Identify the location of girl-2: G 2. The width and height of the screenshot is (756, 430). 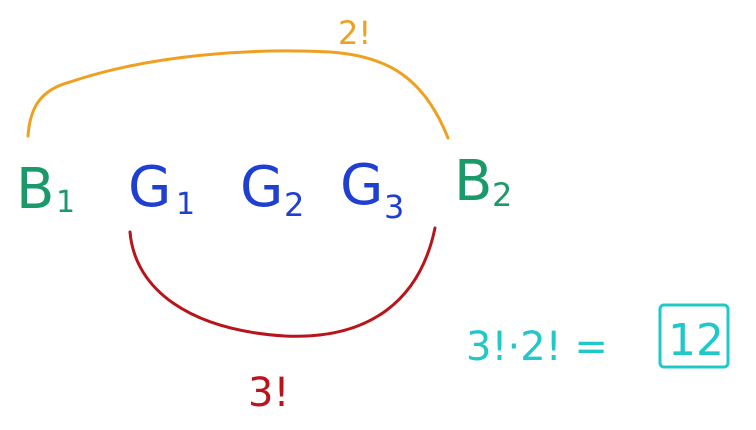
(272, 189).